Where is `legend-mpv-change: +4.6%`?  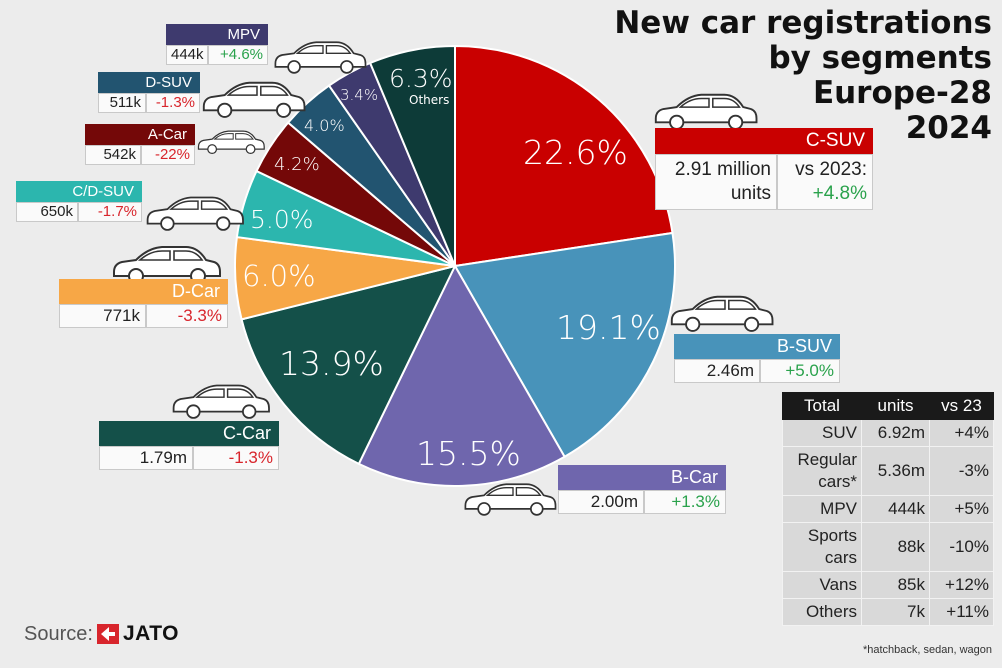 legend-mpv-change: +4.6% is located at coordinates (238, 55).